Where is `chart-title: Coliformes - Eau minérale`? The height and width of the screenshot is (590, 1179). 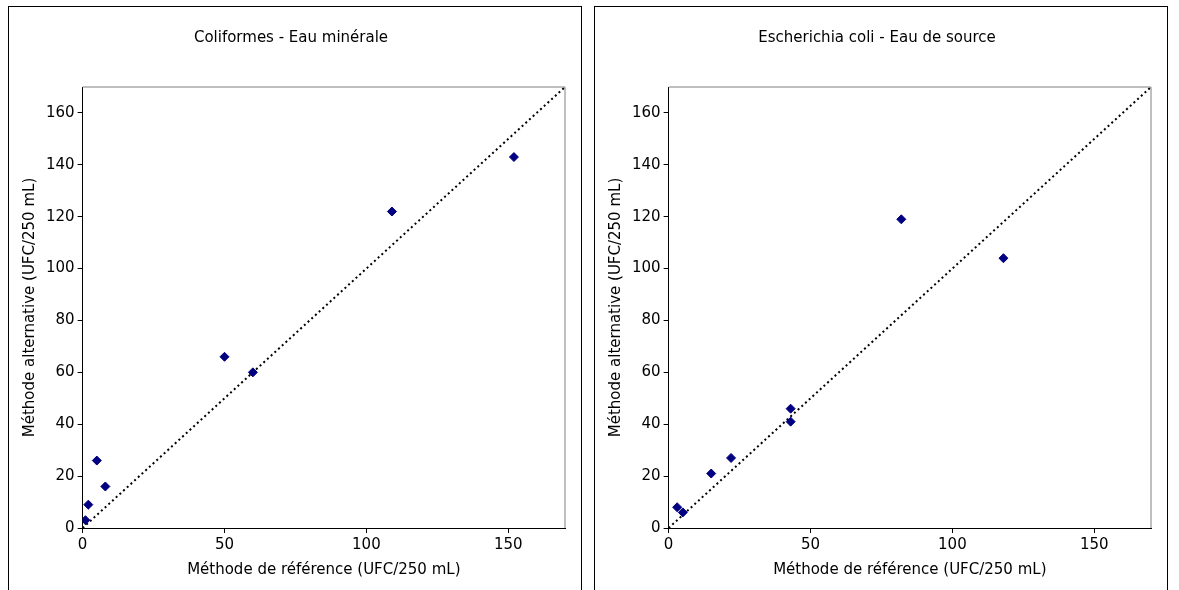
chart-title: Coliformes - Eau minérale is located at coordinates (291, 36).